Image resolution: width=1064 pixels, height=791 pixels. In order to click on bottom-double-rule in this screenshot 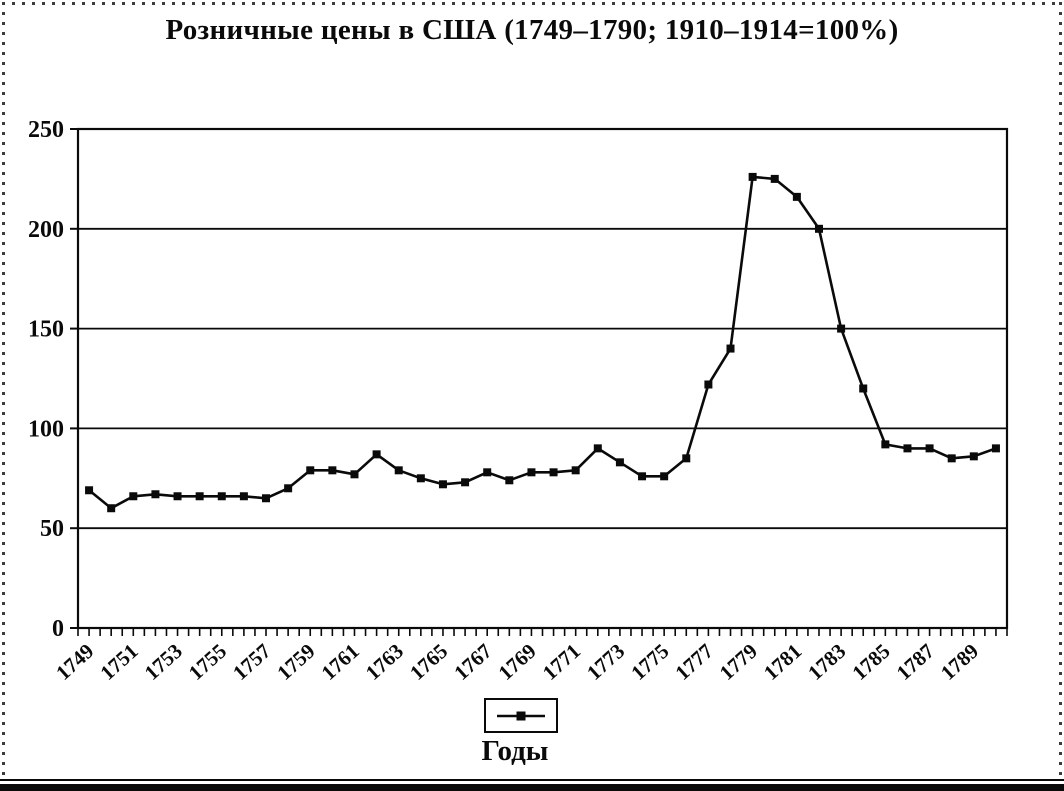, I will do `click(532, 785)`.